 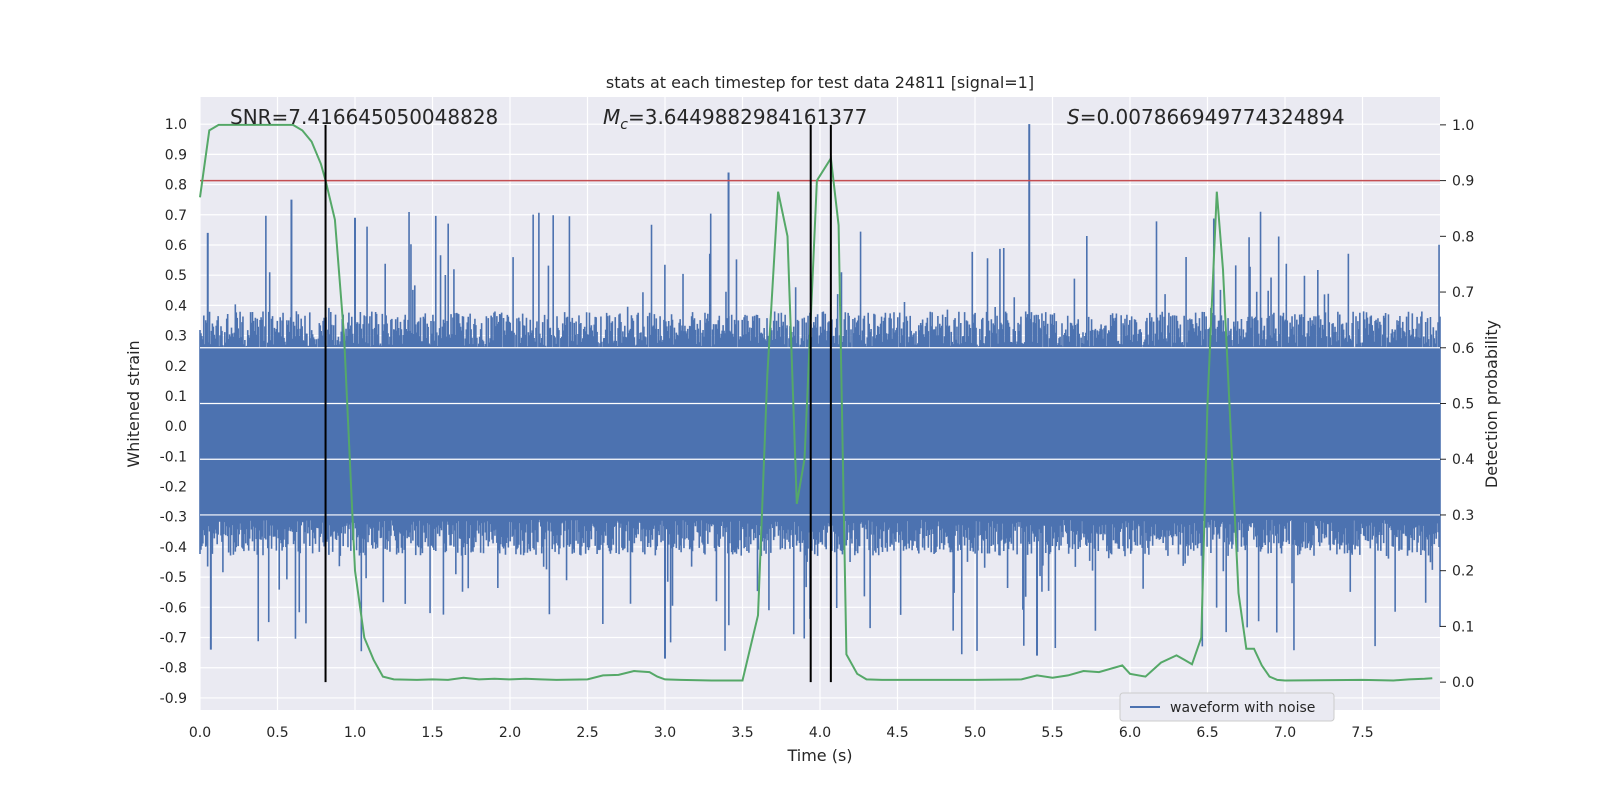 I want to click on y-tick-label: 1.0, so click(x=176, y=125).